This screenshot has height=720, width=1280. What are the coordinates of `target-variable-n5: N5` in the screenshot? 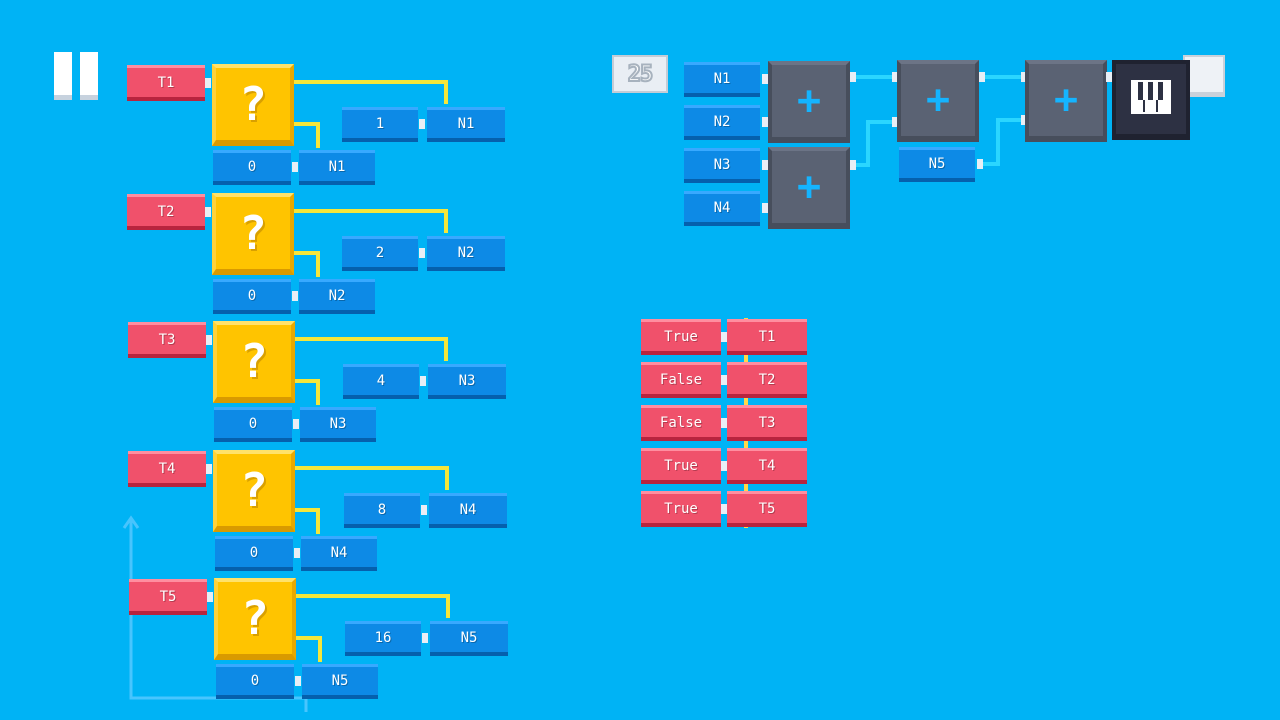 It's located at (469, 638).